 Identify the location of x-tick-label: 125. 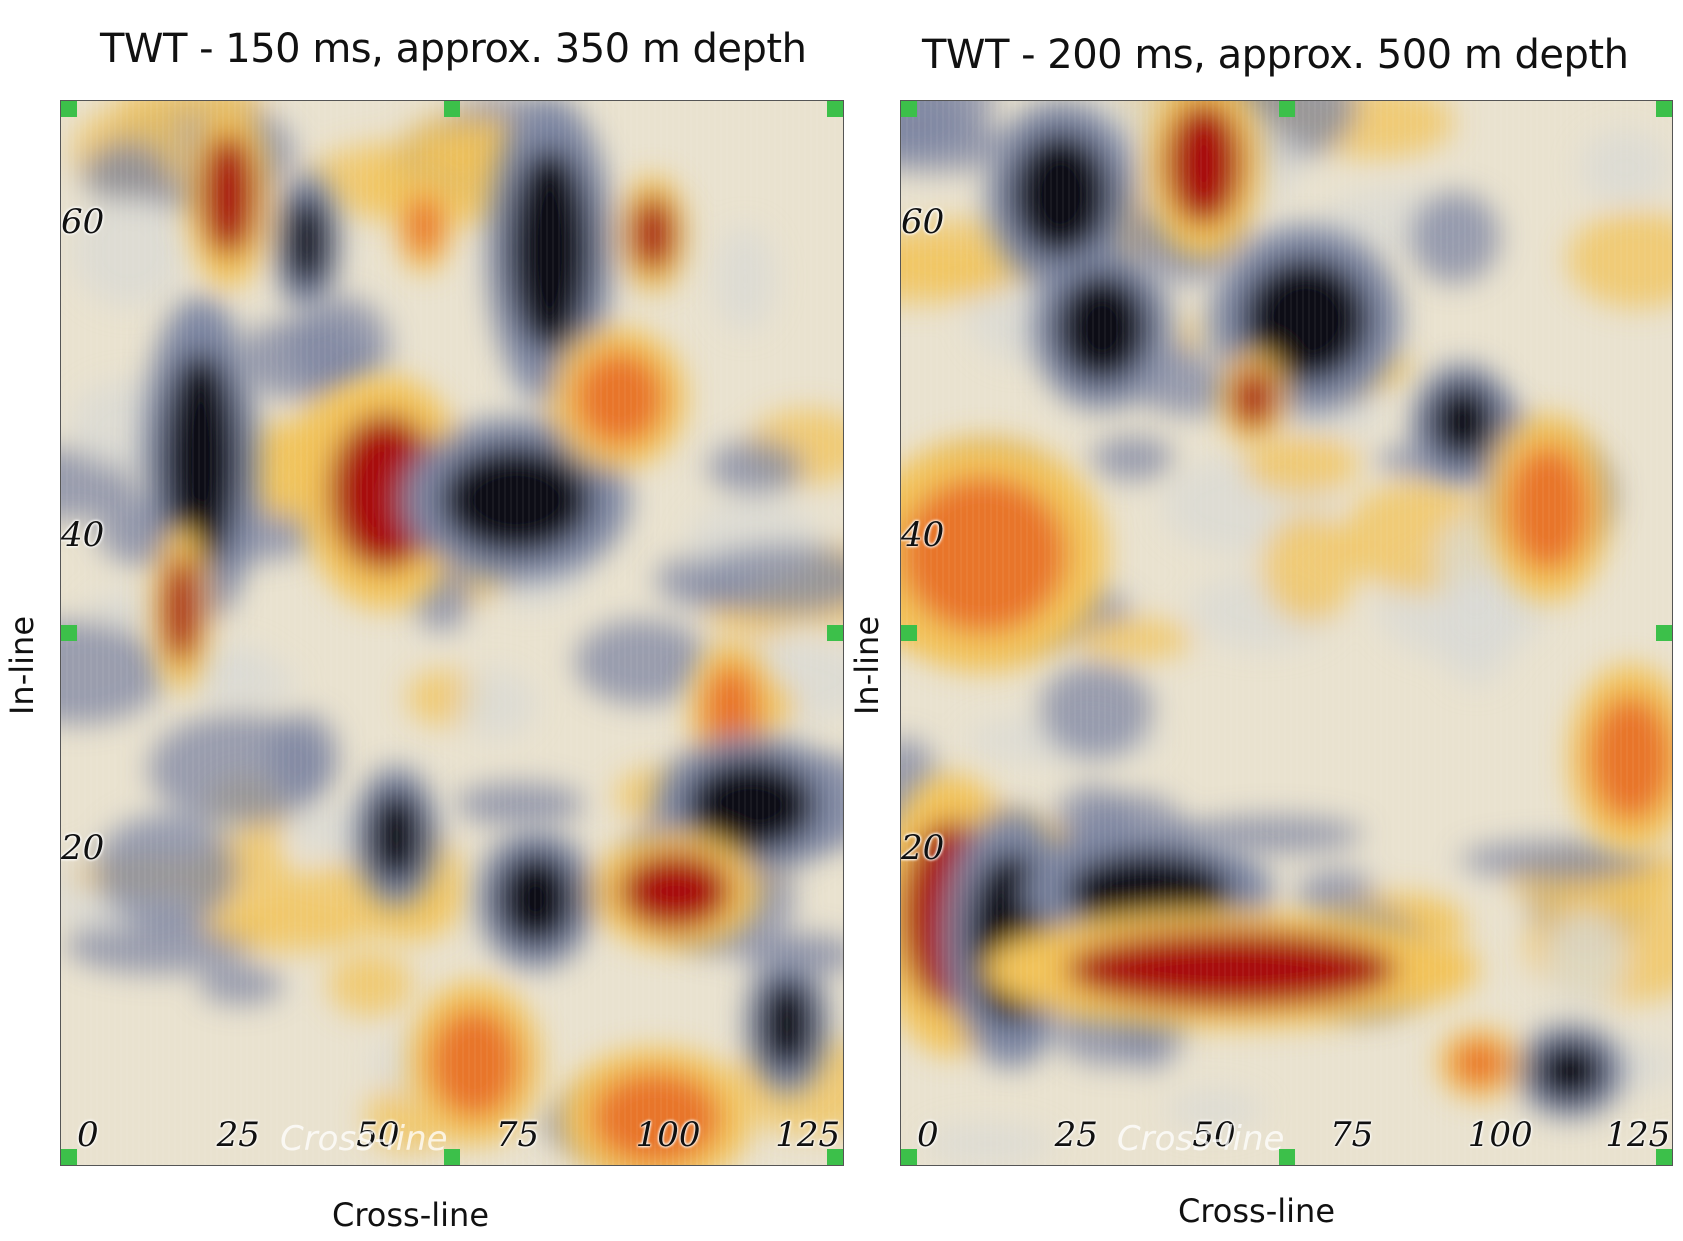
(808, 1135).